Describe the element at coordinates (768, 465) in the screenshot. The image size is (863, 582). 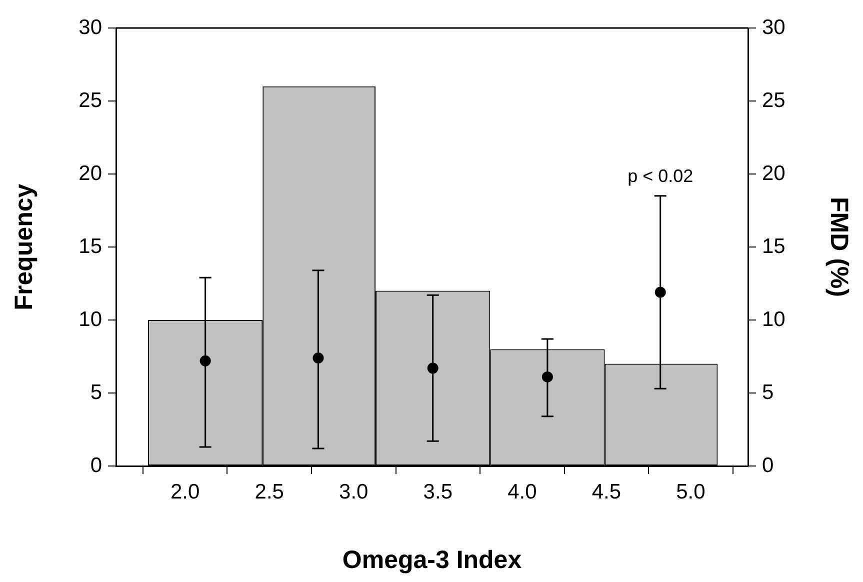
I see `y2-tick-label: 0` at that location.